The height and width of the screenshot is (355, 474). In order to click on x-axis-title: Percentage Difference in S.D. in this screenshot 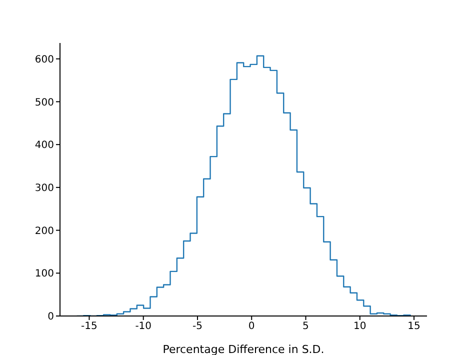, I will do `click(243, 349)`.